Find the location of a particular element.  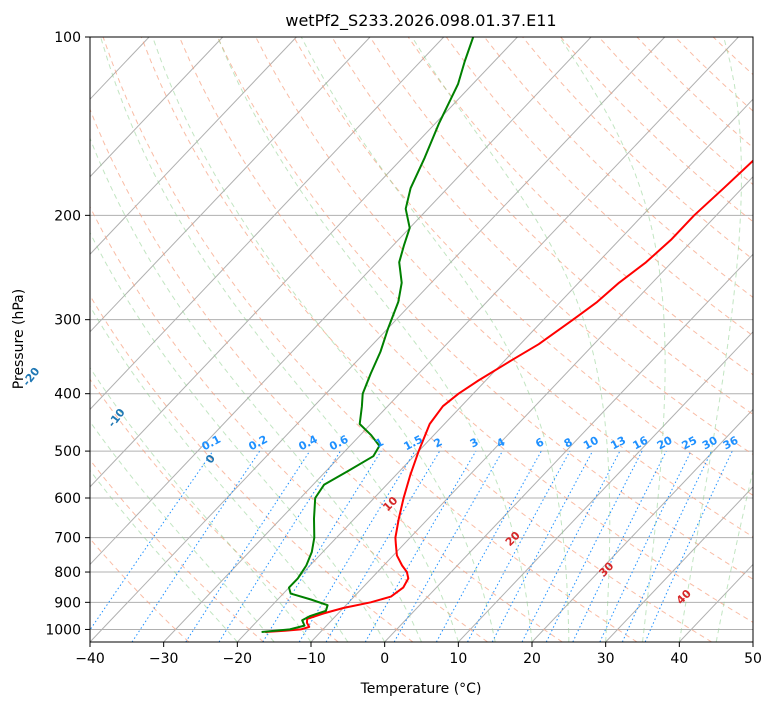

y-tick-label: 300 is located at coordinates (67, 321).